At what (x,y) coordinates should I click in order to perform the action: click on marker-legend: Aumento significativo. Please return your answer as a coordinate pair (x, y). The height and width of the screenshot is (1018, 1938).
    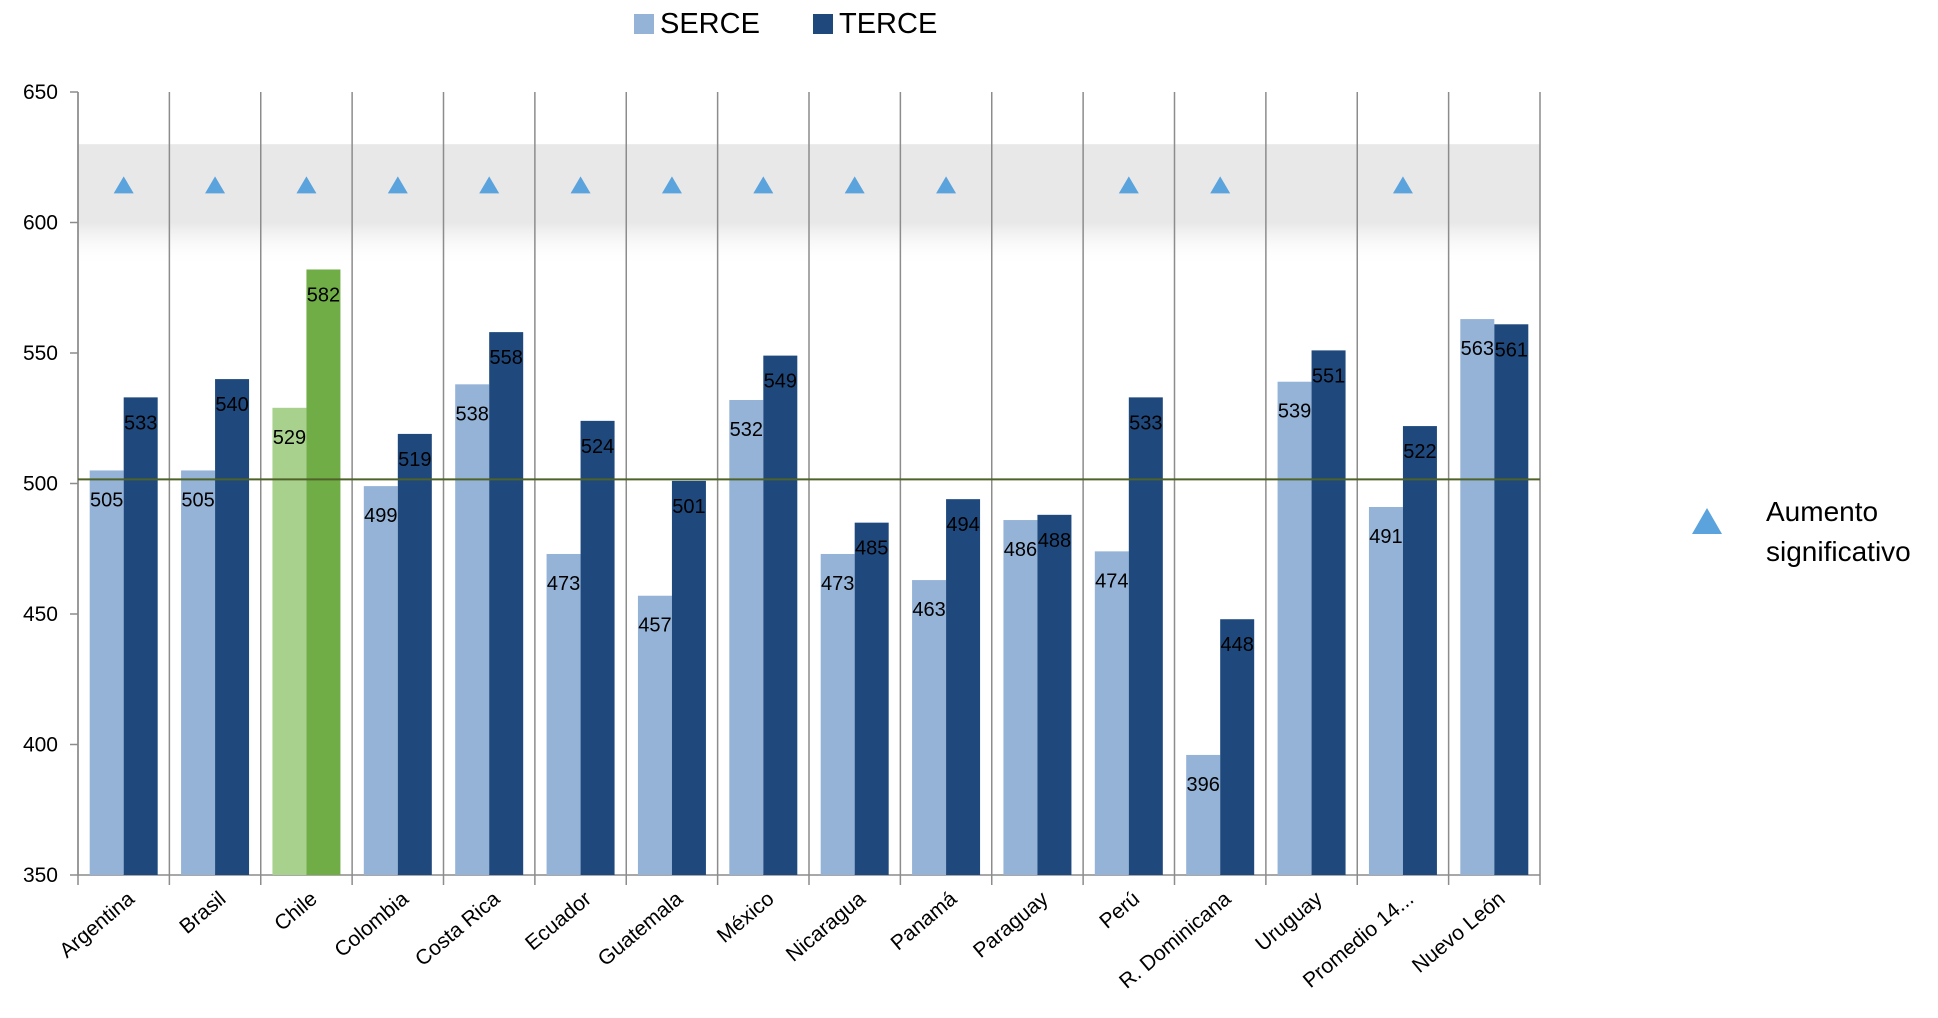
    Looking at the image, I should click on (1810, 532).